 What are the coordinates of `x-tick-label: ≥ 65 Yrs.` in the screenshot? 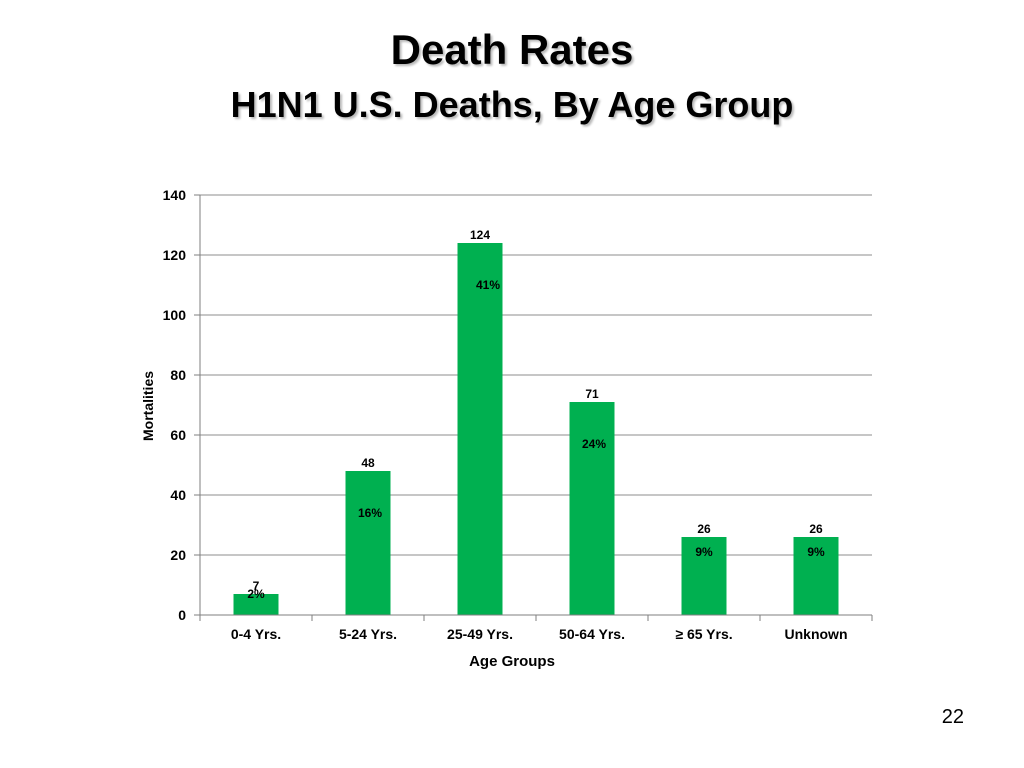 It's located at (703, 634).